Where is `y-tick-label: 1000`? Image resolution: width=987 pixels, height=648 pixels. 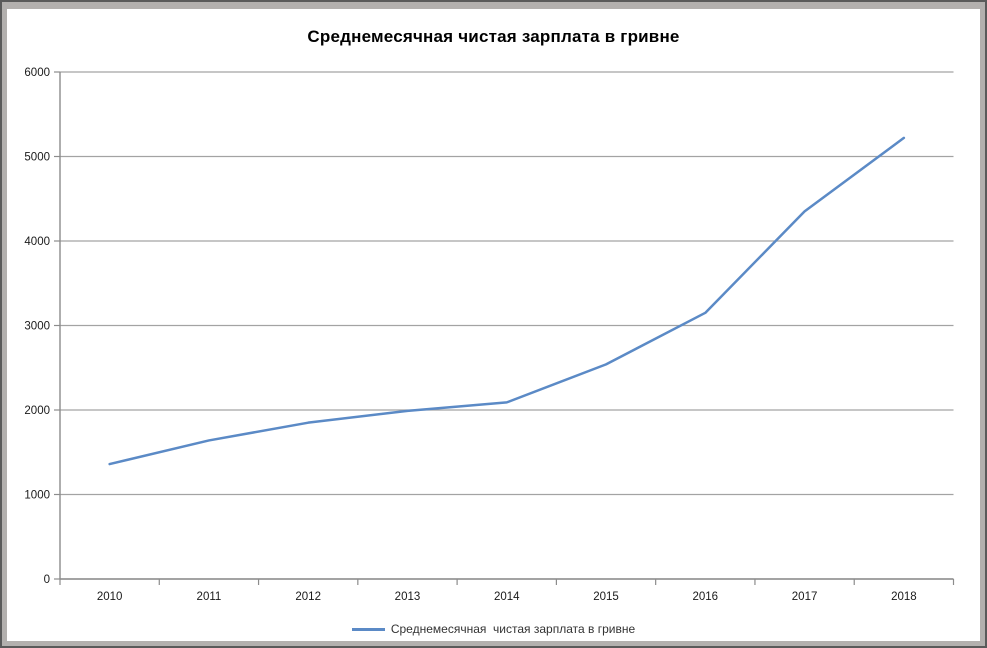
y-tick-label: 1000 is located at coordinates (37, 496).